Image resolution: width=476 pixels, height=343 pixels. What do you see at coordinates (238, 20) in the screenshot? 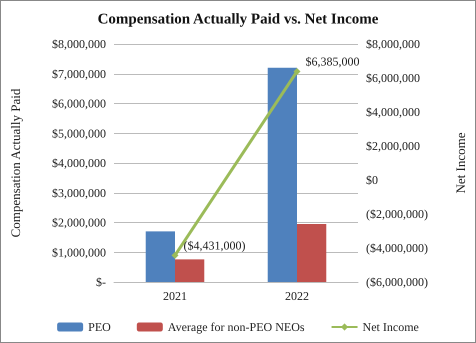
I see `chart-title: Compensation Actually Paid vs. Net Income` at bounding box center [238, 20].